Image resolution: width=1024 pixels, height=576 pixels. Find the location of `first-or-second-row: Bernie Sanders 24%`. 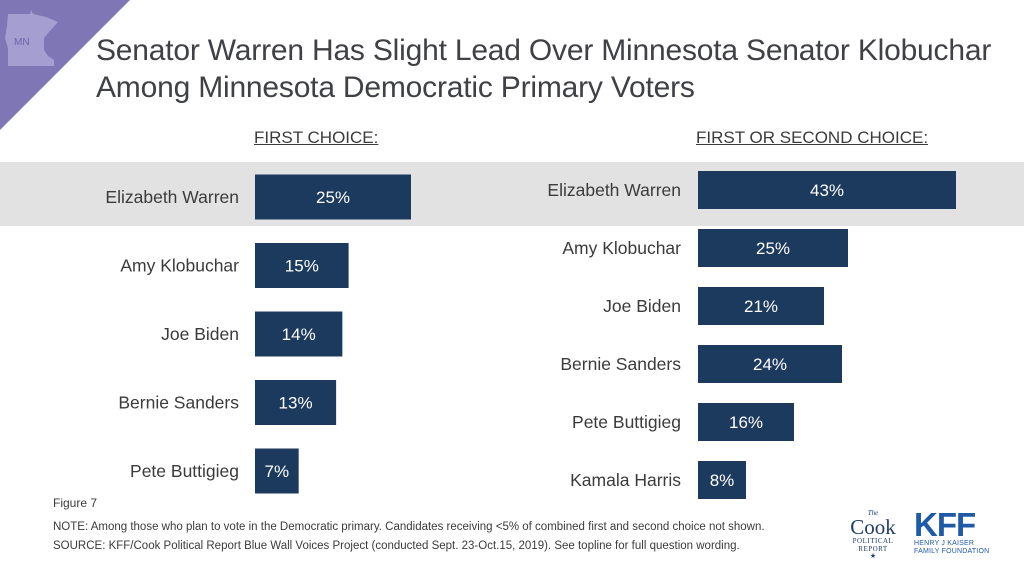

first-or-second-row: Bernie Sanders 24% is located at coordinates (701, 364).